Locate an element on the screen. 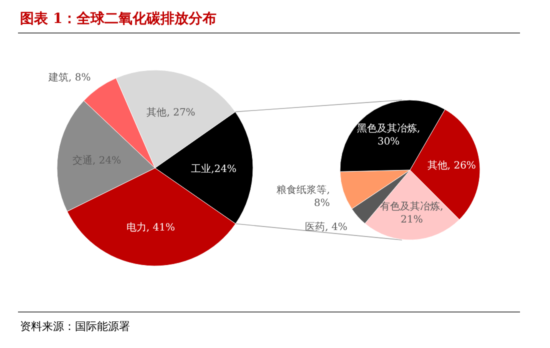 This screenshot has width=550, height=348. slice-label: 建筑, 8% is located at coordinates (69, 77).